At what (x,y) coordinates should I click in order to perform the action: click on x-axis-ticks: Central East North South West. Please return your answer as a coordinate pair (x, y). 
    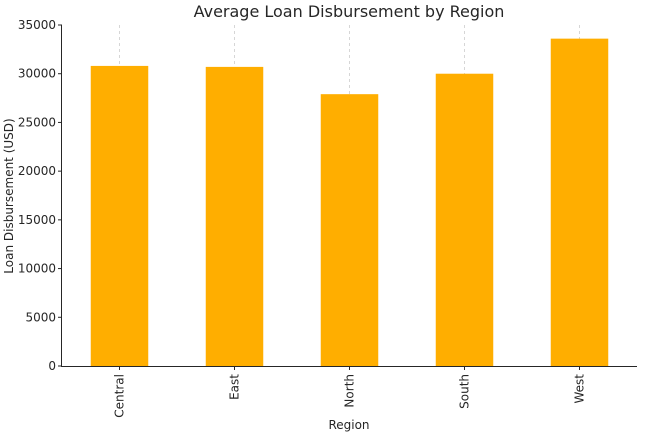
    Looking at the image, I should click on (350, 392).